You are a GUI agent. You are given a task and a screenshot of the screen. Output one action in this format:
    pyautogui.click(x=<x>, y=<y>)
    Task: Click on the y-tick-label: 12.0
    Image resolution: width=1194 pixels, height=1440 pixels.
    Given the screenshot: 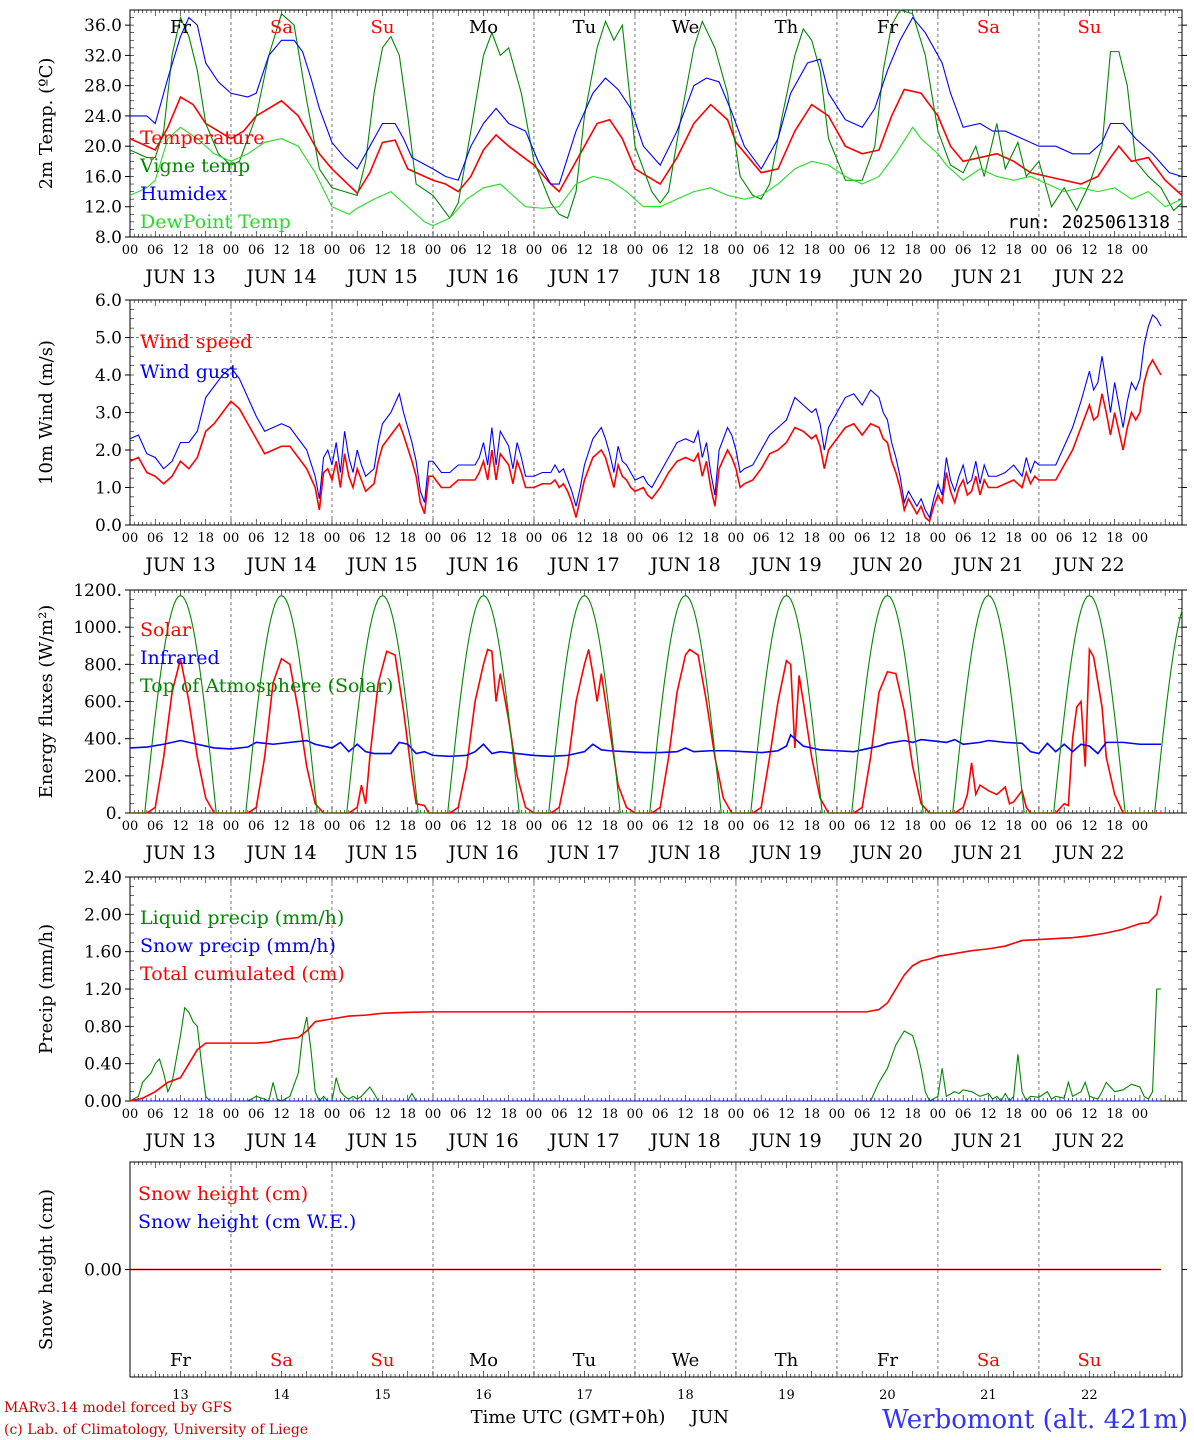 What is the action you would take?
    pyautogui.click(x=103, y=208)
    